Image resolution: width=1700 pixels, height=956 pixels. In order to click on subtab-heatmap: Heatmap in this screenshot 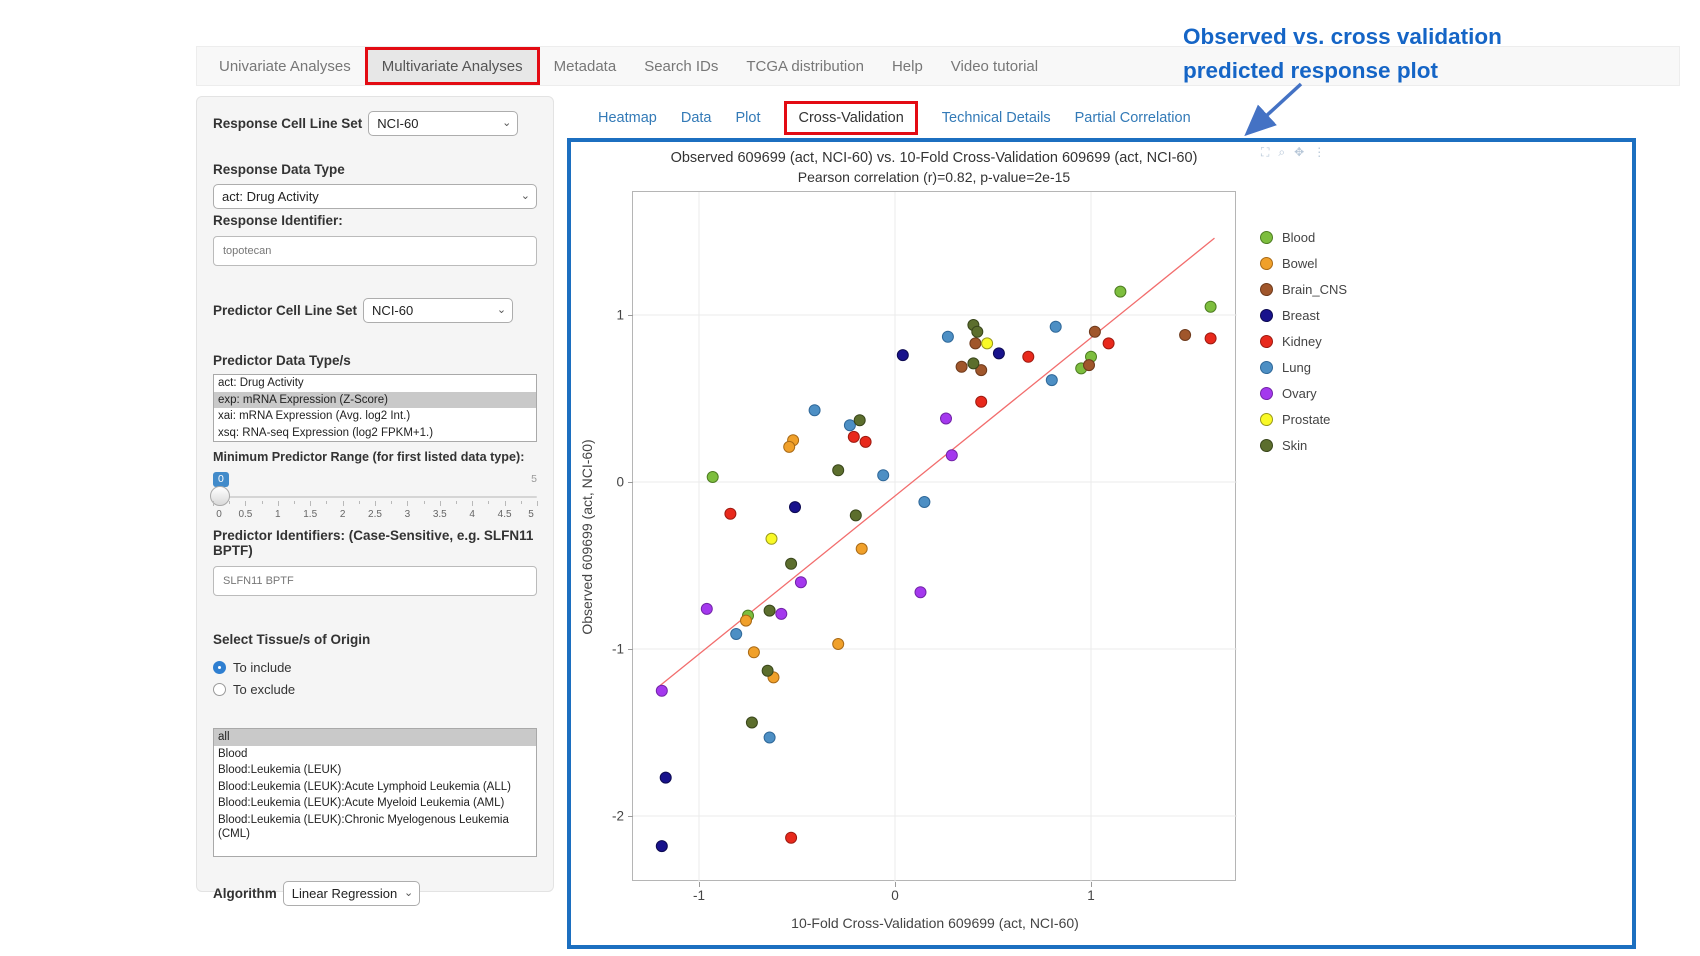, I will do `click(627, 118)`.